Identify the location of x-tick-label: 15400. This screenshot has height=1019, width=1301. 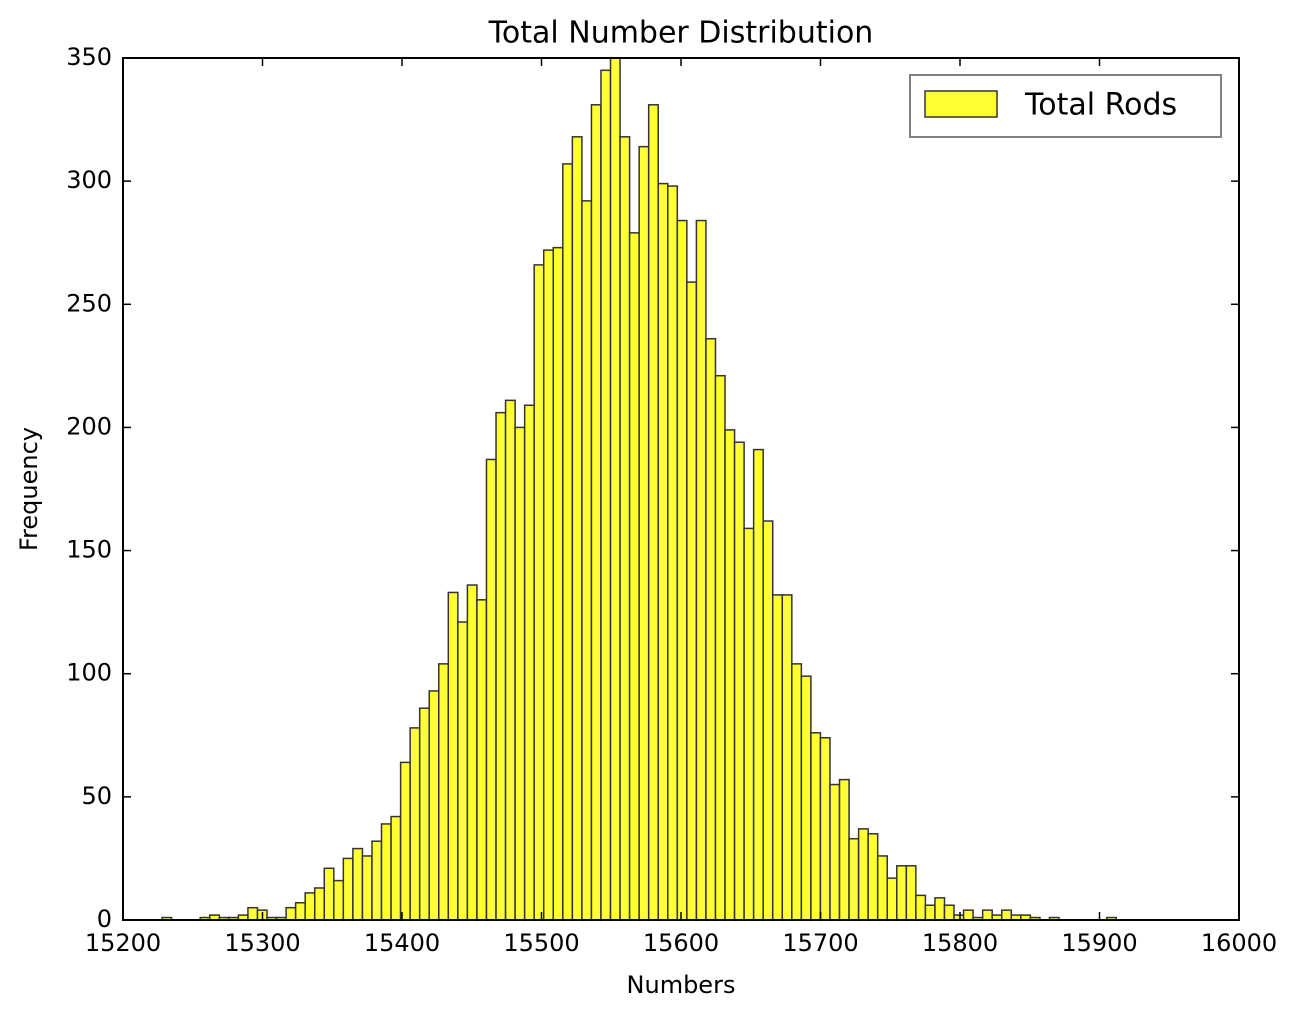
(402, 943).